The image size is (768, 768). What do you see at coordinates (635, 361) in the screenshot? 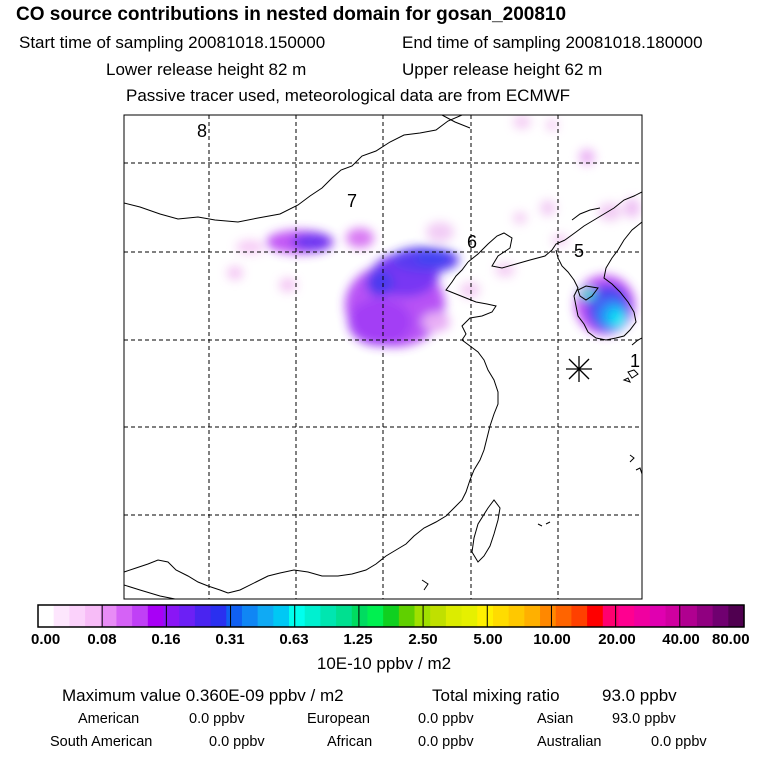
I see `marker-1: 1` at bounding box center [635, 361].